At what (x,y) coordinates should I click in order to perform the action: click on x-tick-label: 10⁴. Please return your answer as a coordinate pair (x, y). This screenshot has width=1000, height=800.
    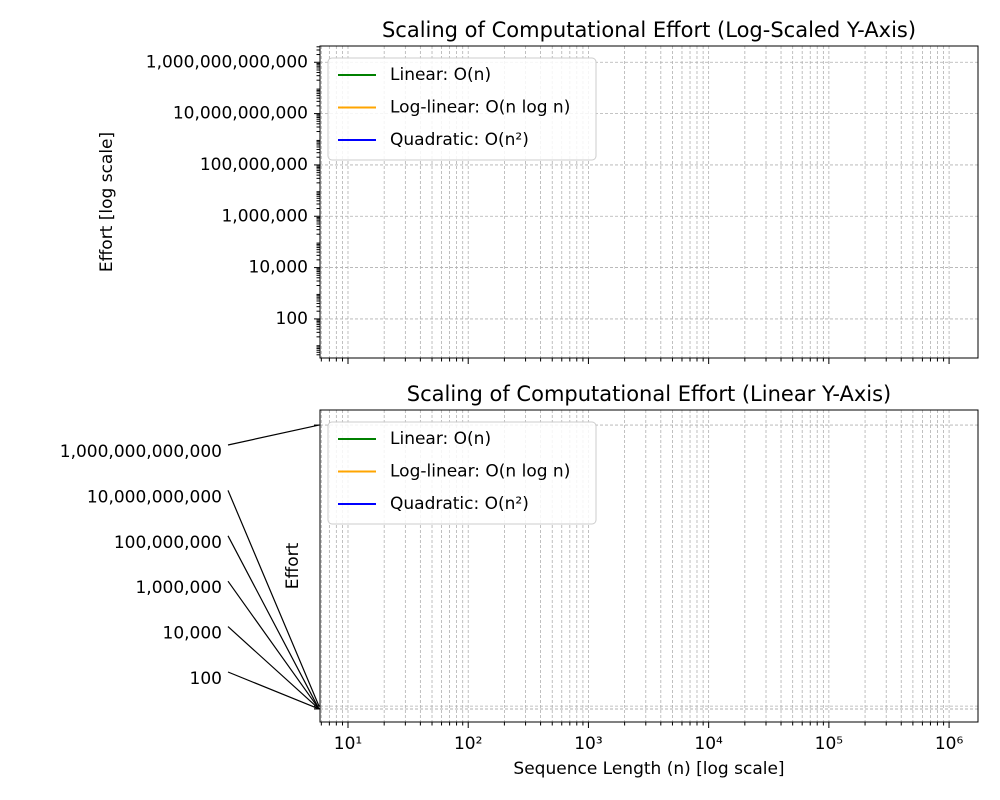
    Looking at the image, I should click on (708, 744).